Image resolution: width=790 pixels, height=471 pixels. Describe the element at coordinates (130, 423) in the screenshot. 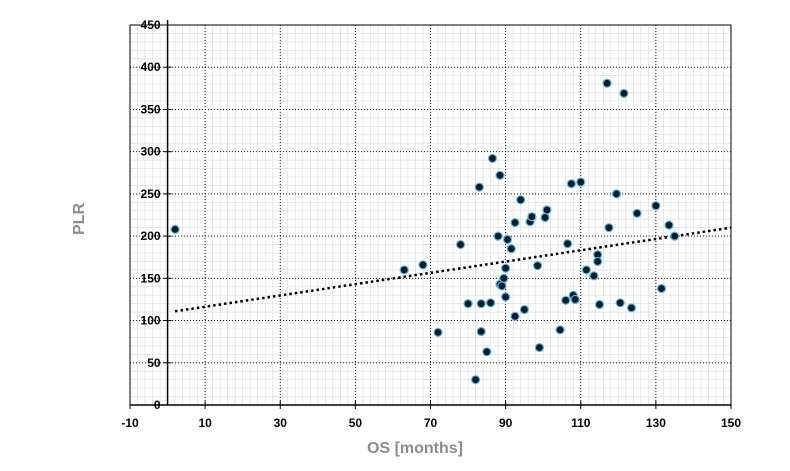

I see `x-tick-label: -10` at that location.